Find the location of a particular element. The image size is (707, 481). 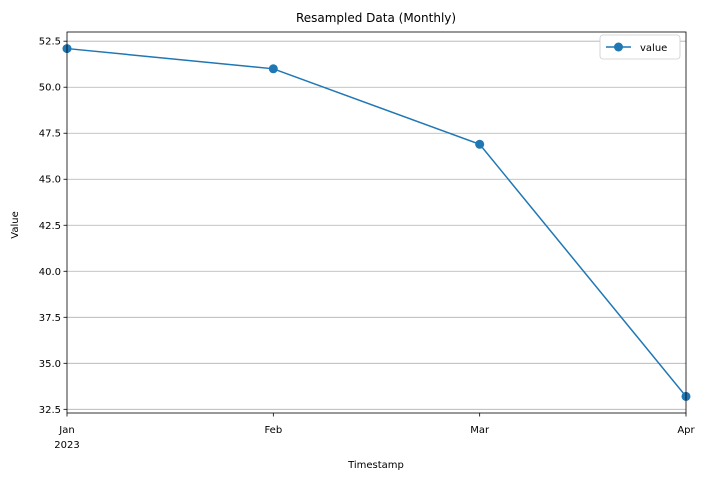

legend-label: value is located at coordinates (653, 48).